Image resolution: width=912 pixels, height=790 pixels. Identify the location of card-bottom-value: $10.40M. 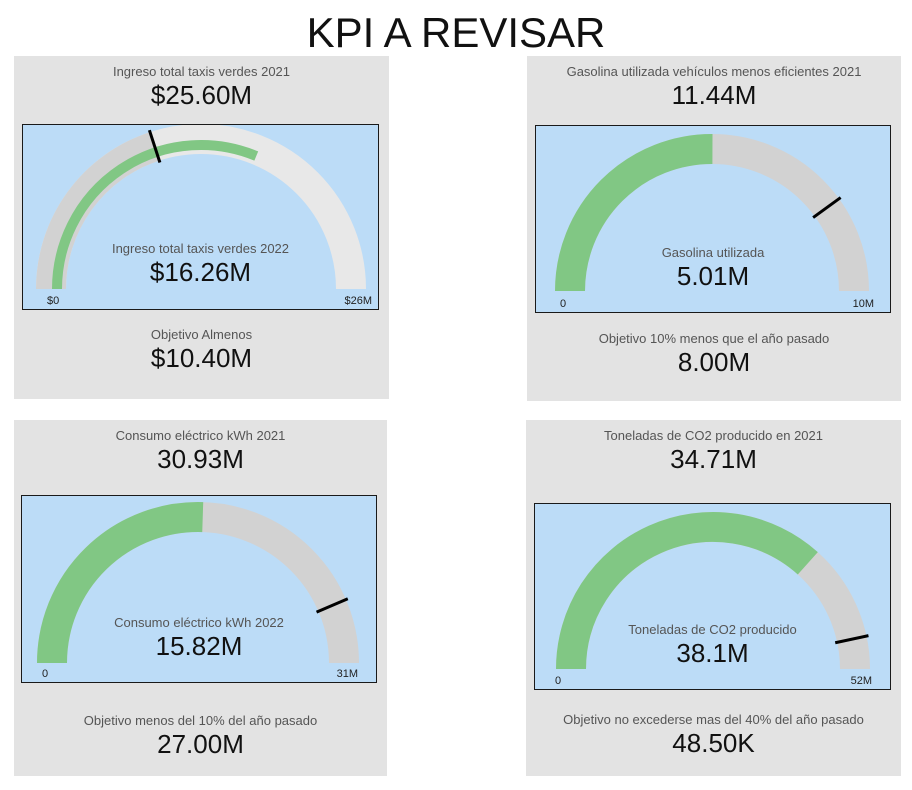
(201, 358).